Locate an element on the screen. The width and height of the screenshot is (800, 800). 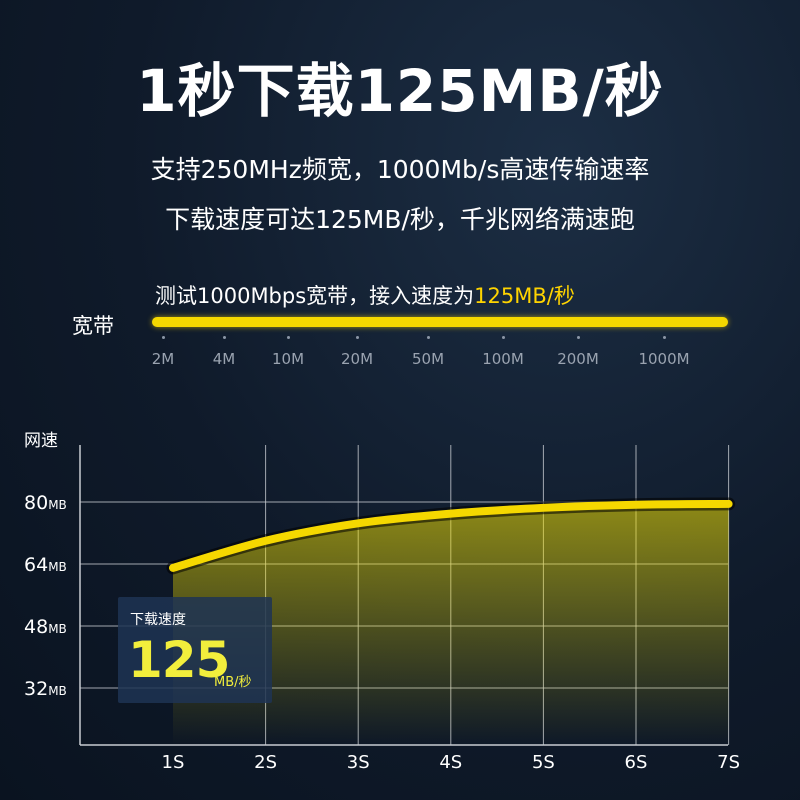
download-speed-value: 125 is located at coordinates (179, 660).